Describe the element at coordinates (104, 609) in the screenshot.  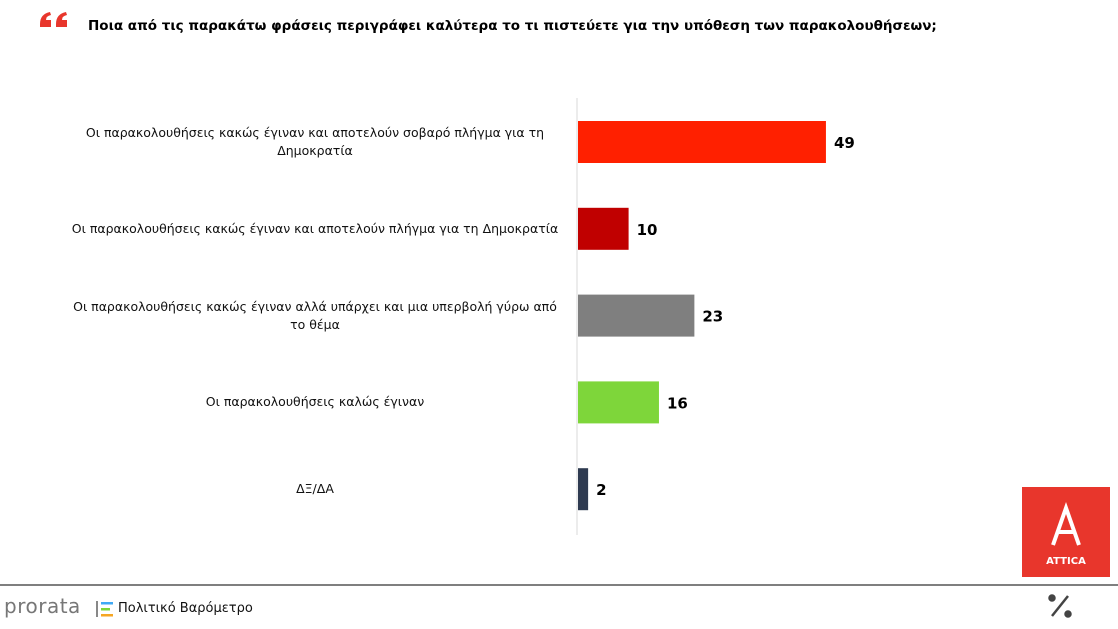
I see `brand-icon` at that location.